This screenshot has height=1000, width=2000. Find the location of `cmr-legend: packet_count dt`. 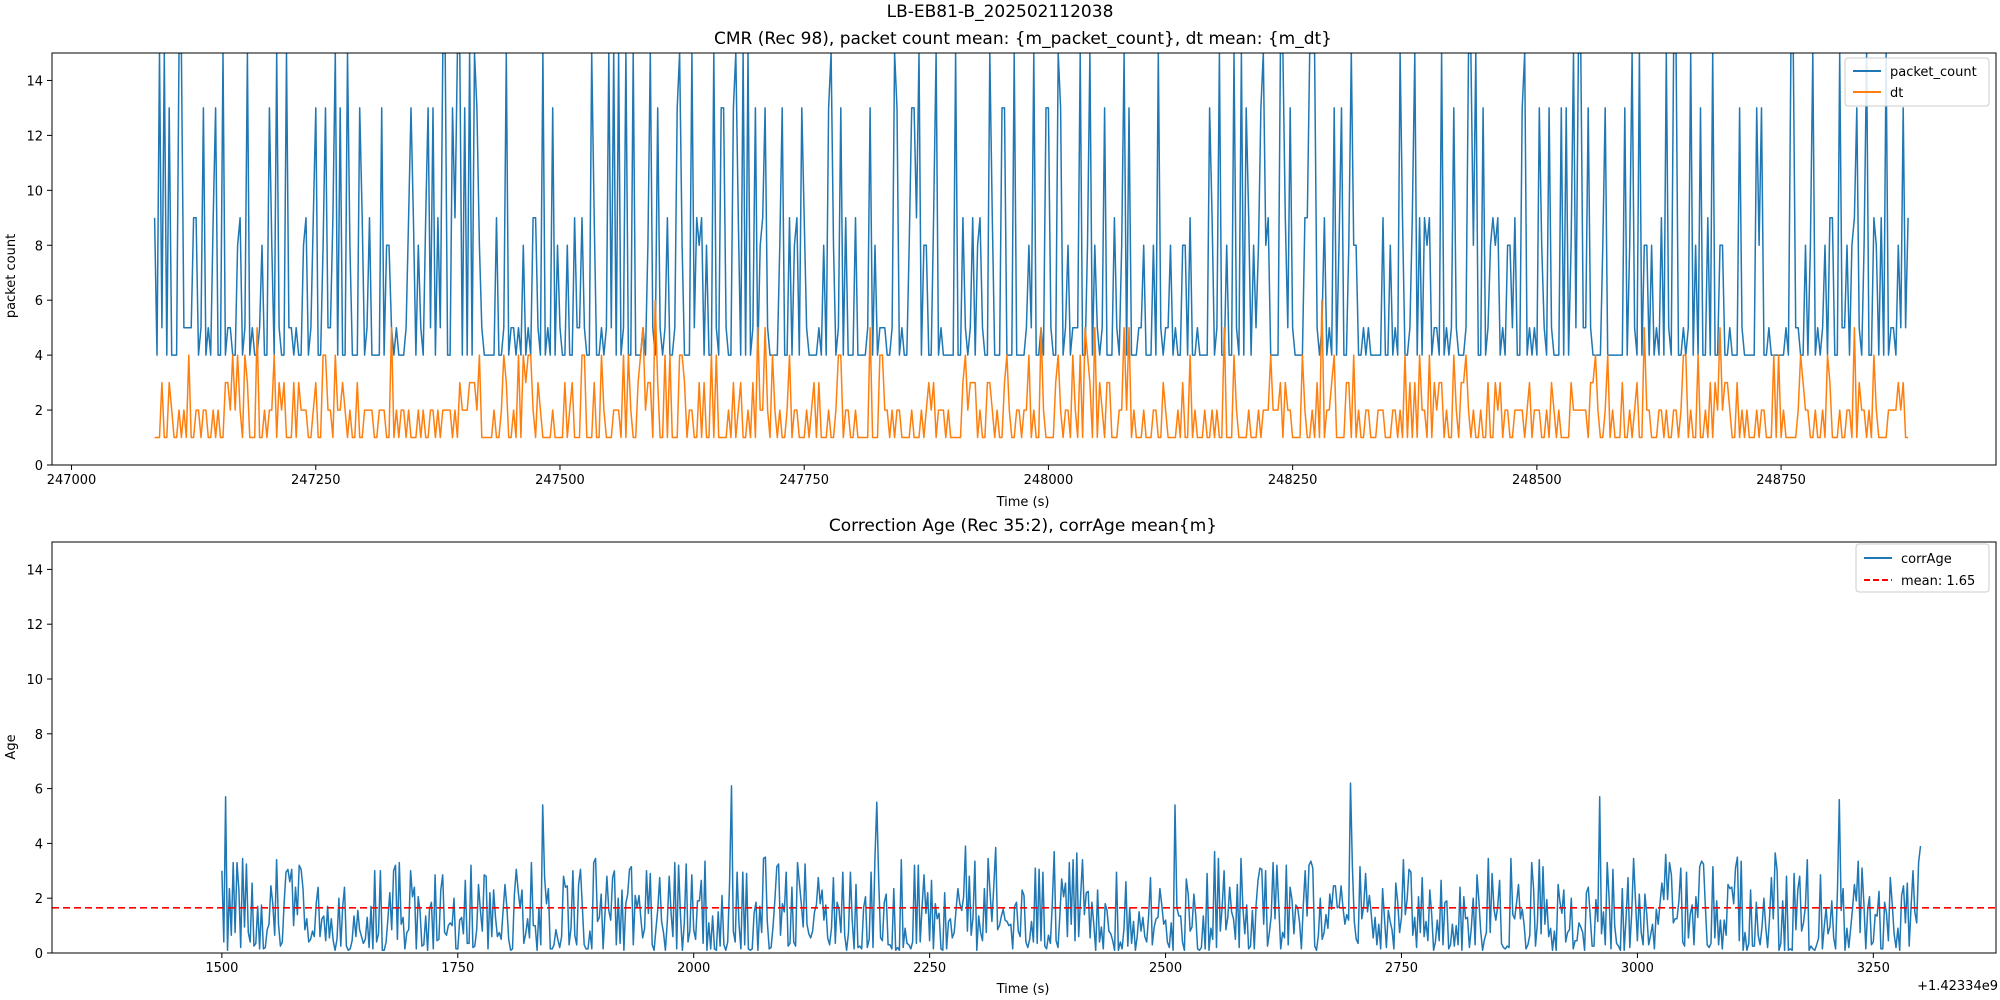

cmr-legend: packet_count dt is located at coordinates (1917, 82).